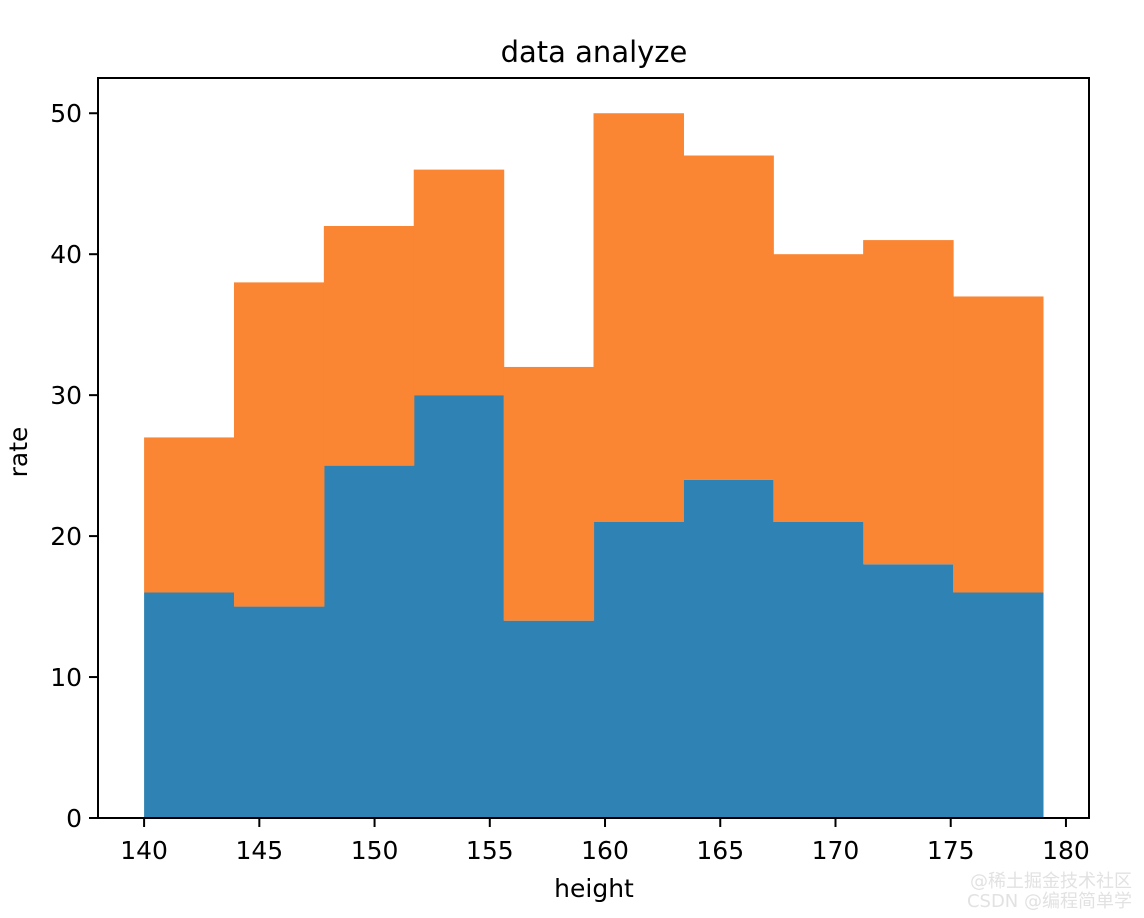 The height and width of the screenshot is (918, 1144). What do you see at coordinates (259, 850) in the screenshot?
I see `x-tick-label: 145` at bounding box center [259, 850].